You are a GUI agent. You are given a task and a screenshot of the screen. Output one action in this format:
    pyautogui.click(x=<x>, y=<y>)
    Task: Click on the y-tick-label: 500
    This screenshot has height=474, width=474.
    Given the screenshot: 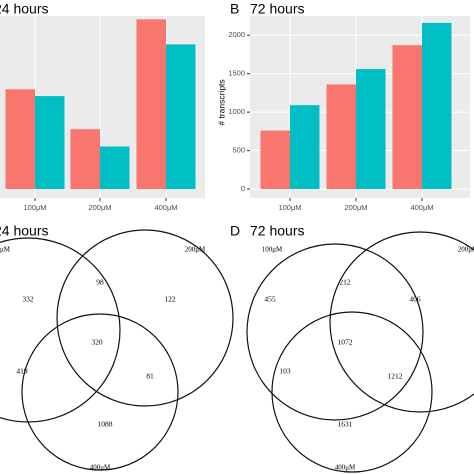 What is the action you would take?
    pyautogui.click(x=238, y=150)
    